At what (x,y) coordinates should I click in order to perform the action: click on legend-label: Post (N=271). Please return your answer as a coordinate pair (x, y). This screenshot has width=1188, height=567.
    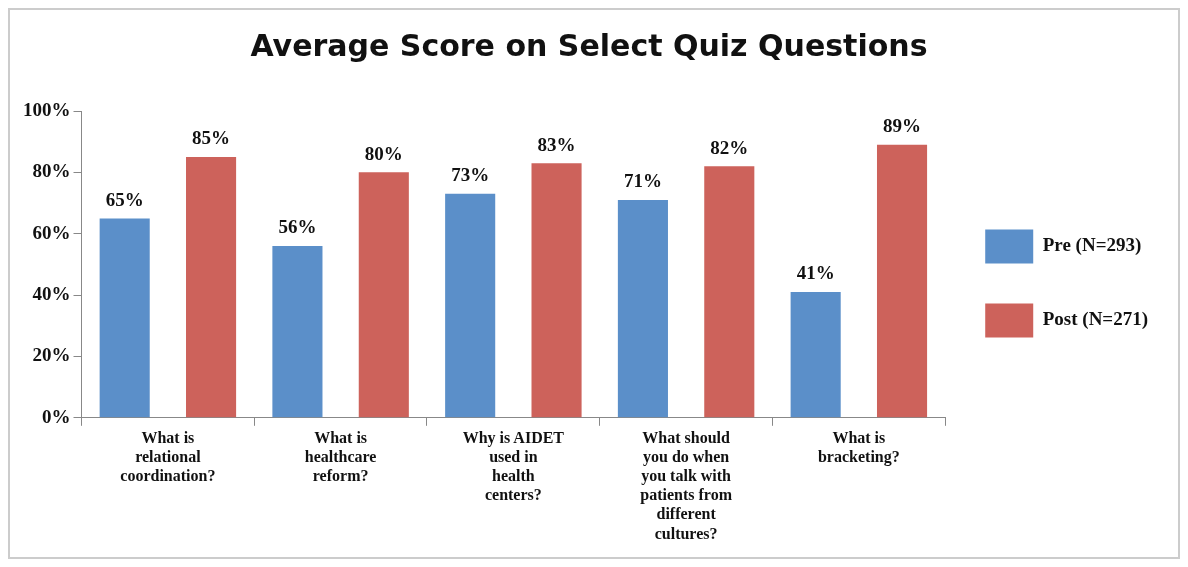
    Looking at the image, I should click on (1095, 319).